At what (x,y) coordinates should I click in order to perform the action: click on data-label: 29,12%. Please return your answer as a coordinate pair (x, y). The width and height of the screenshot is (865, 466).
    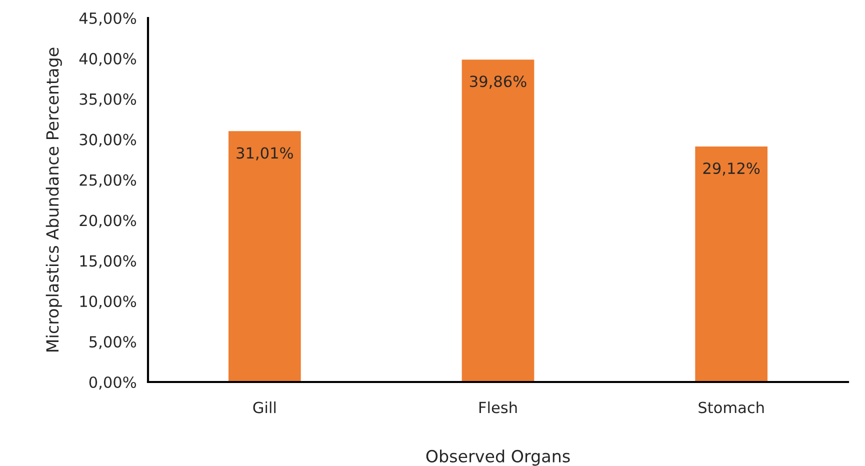
    Looking at the image, I should click on (731, 169).